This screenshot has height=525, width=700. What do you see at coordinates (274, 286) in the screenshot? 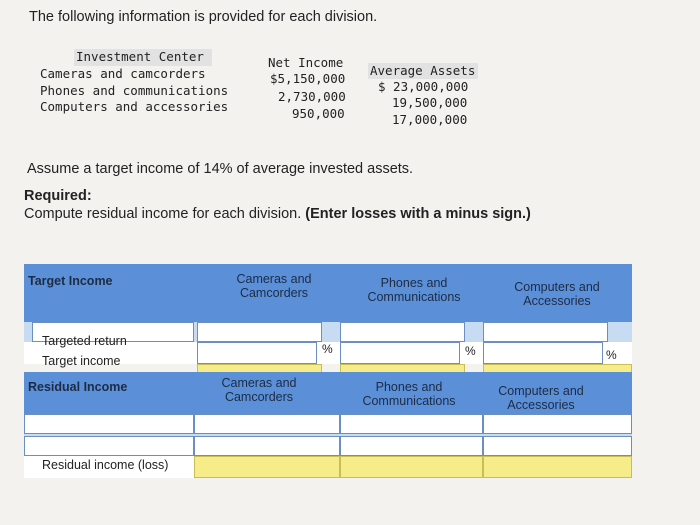
I see `header-cameras: Cameras and Camcorders` at bounding box center [274, 286].